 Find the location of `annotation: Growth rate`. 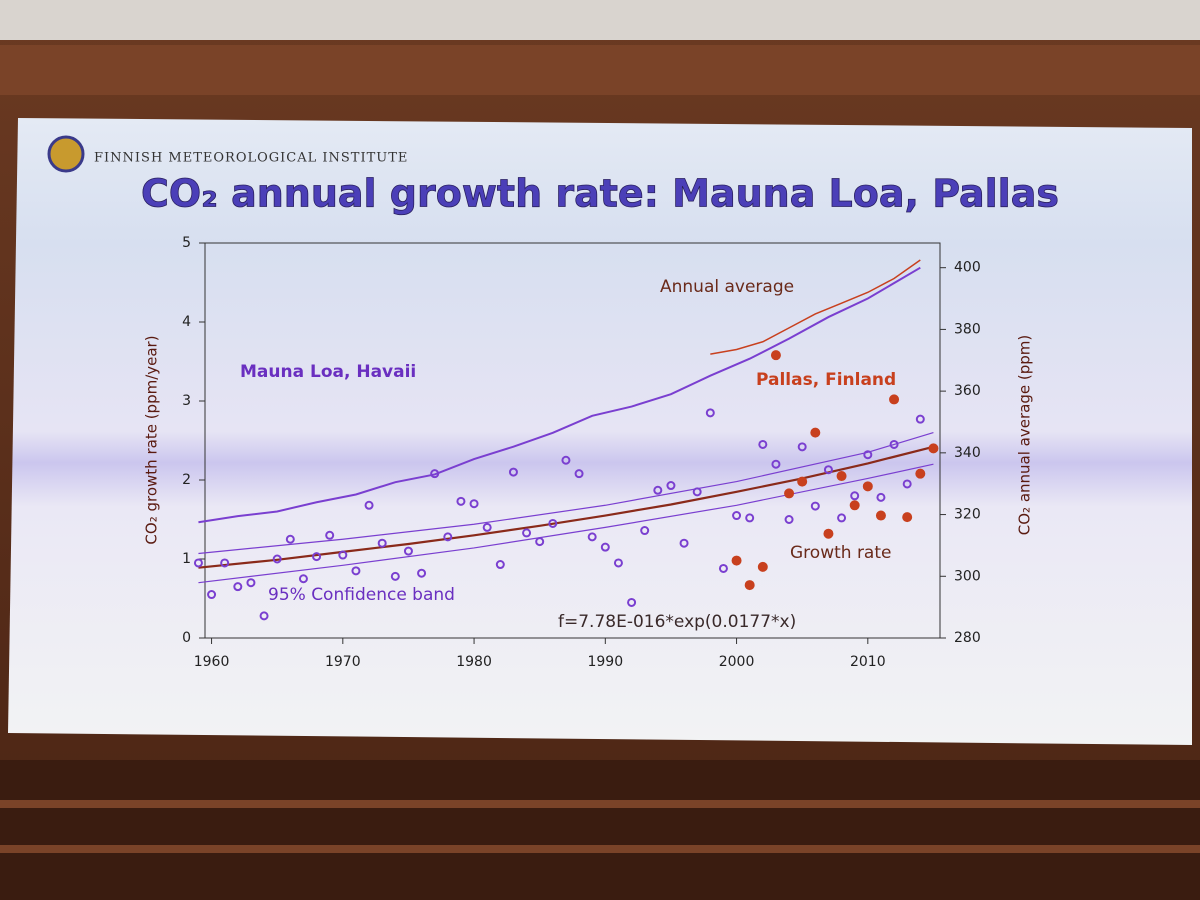

annotation: Growth rate is located at coordinates (840, 553).